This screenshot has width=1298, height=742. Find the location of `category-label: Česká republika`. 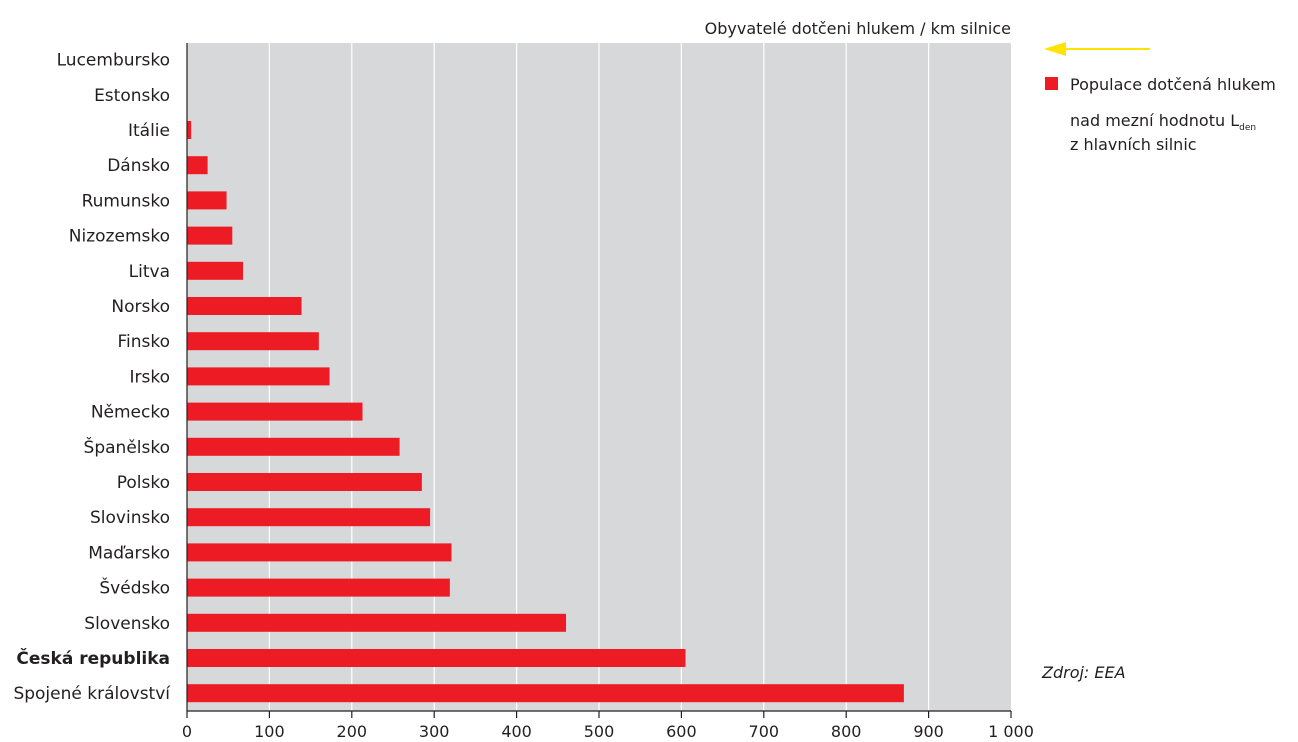

category-label: Česká republika is located at coordinates (93, 658).